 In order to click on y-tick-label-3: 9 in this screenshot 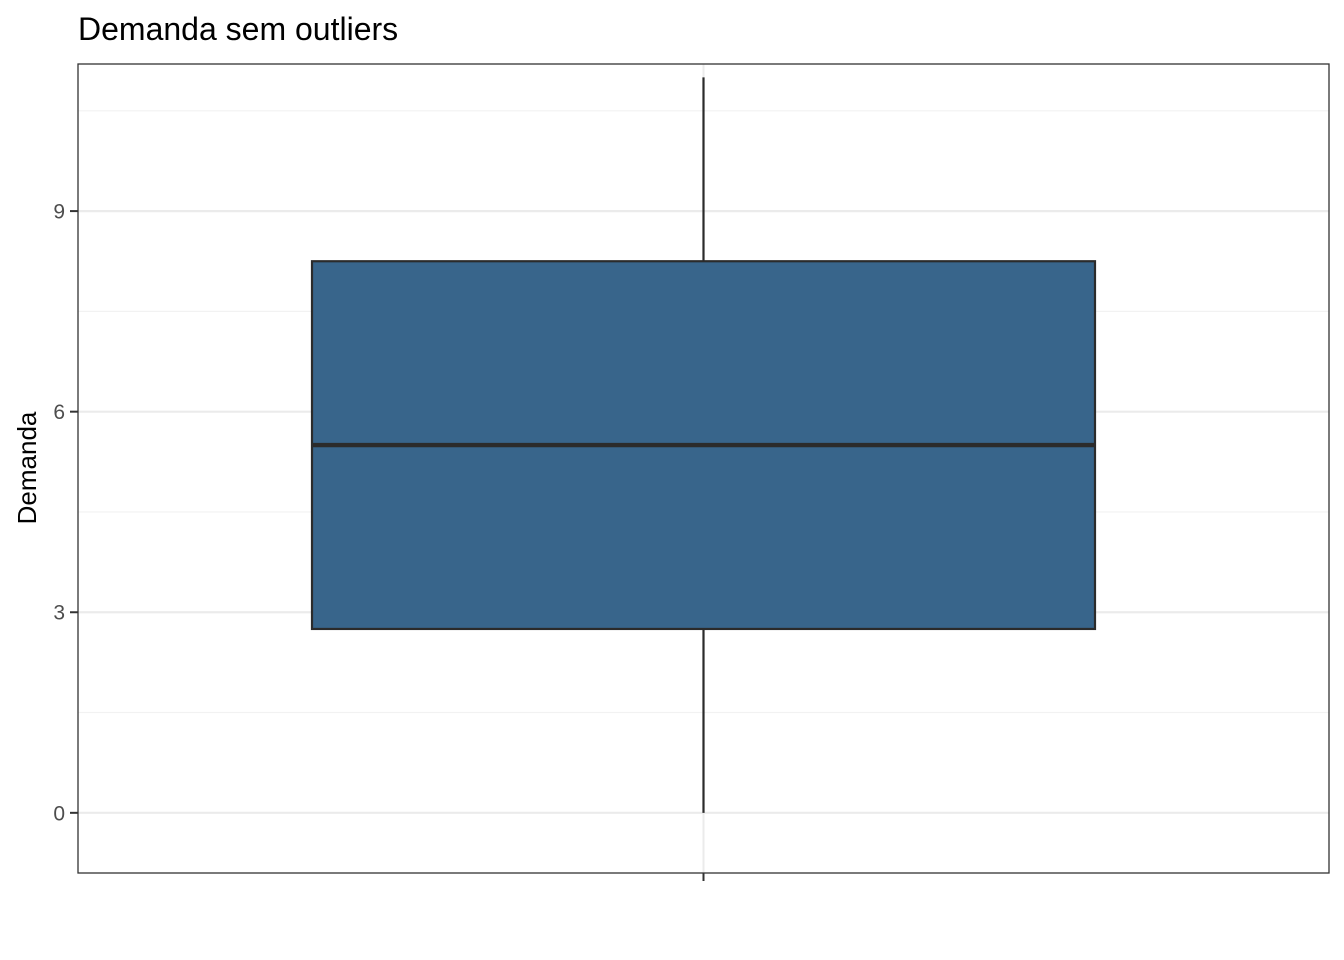, I will do `click(59, 212)`.